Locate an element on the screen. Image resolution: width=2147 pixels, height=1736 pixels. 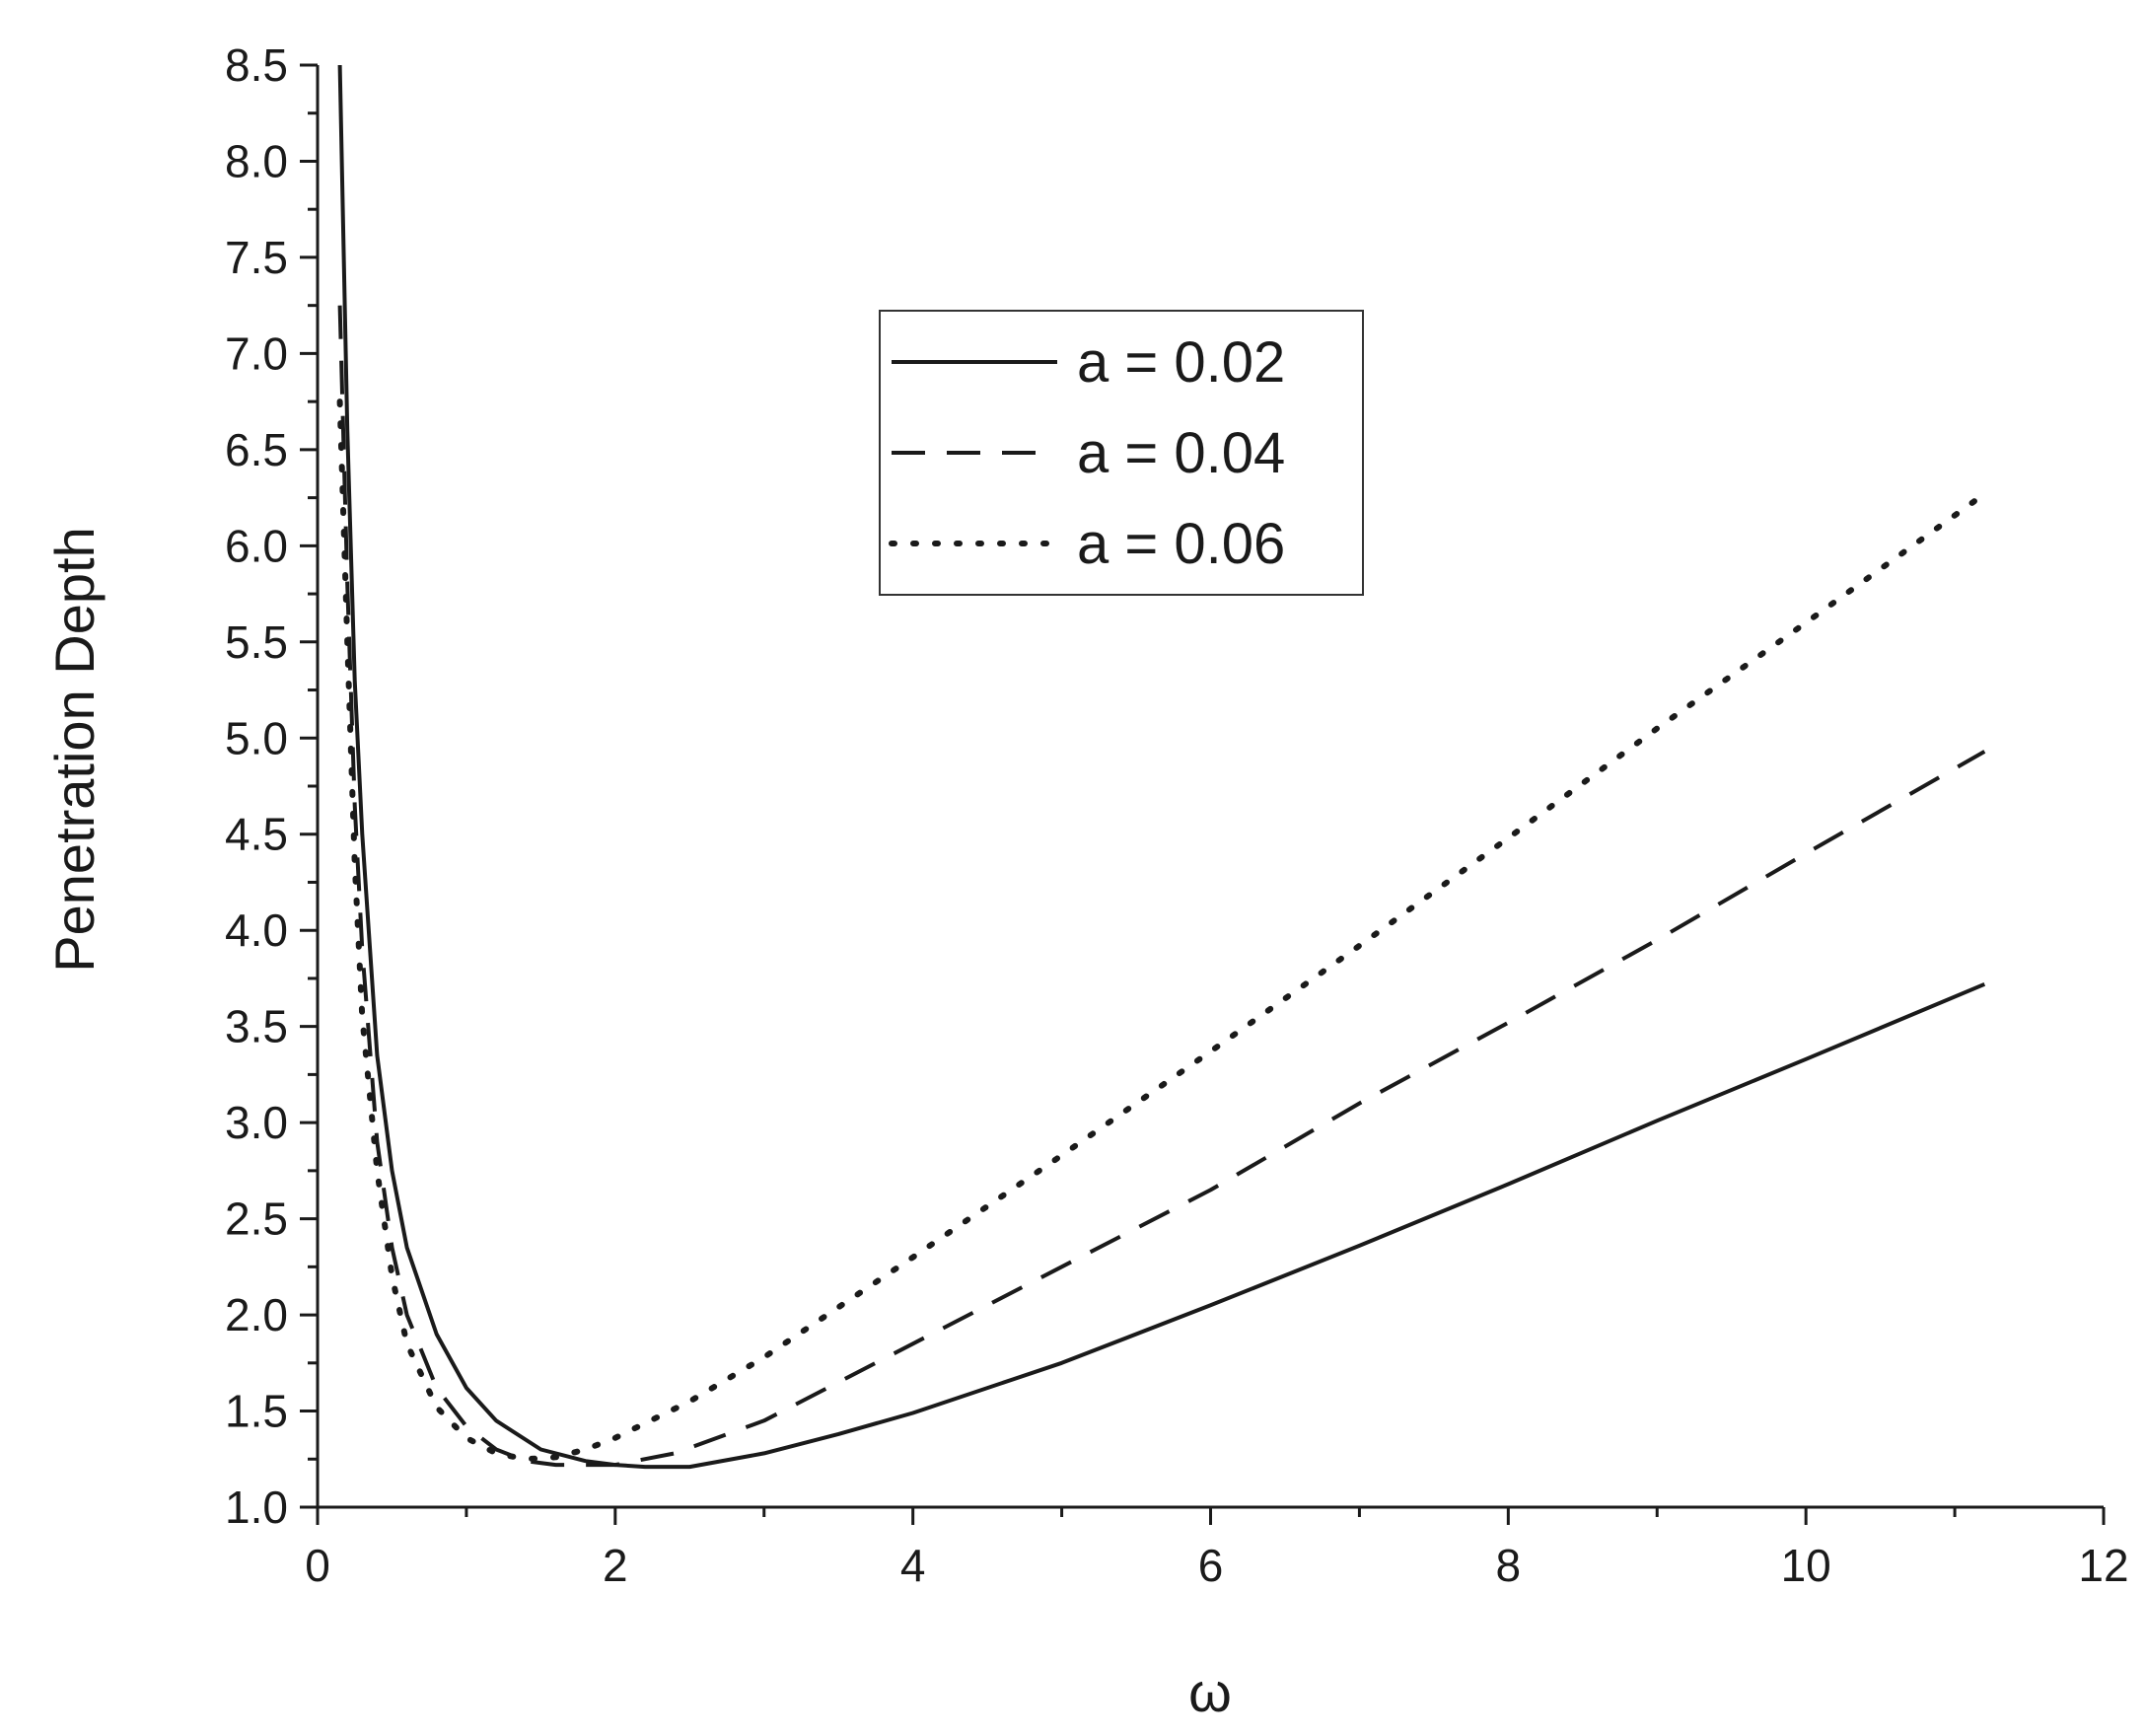
y-tick-label: 3.5 is located at coordinates (257, 1027).